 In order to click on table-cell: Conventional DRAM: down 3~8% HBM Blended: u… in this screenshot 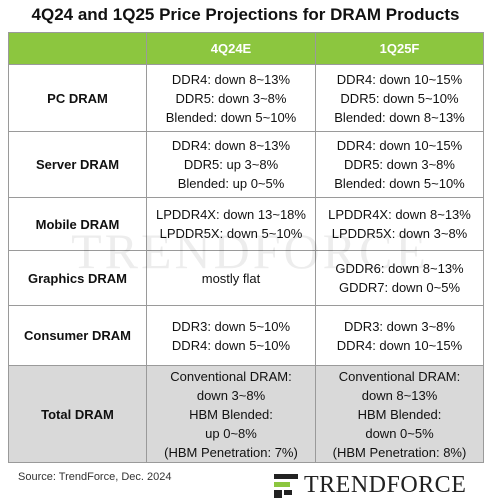, I will do `click(231, 414)`.